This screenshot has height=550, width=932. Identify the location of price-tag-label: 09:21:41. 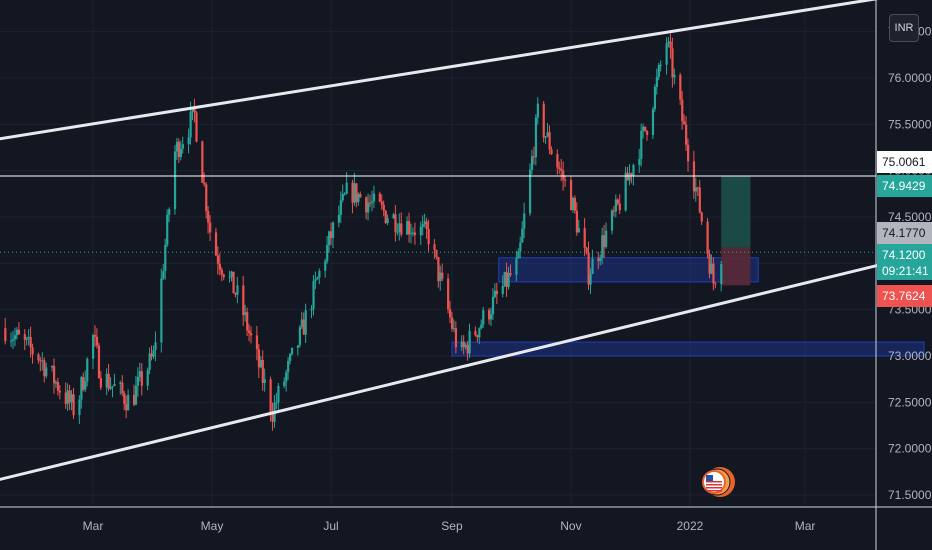
(905, 271).